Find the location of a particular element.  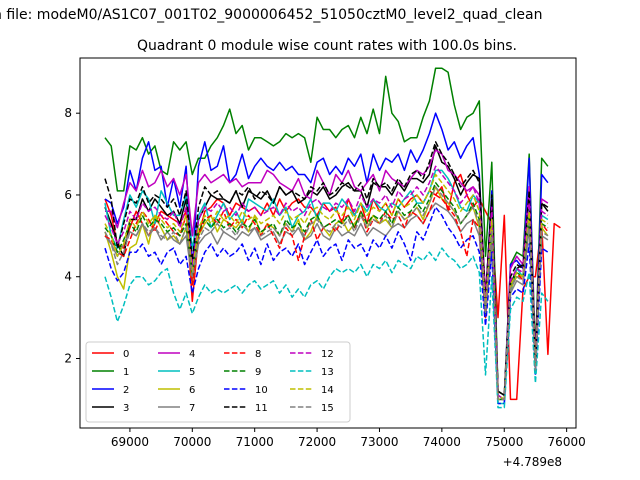

x-tick-label: 76000 is located at coordinates (567, 442).